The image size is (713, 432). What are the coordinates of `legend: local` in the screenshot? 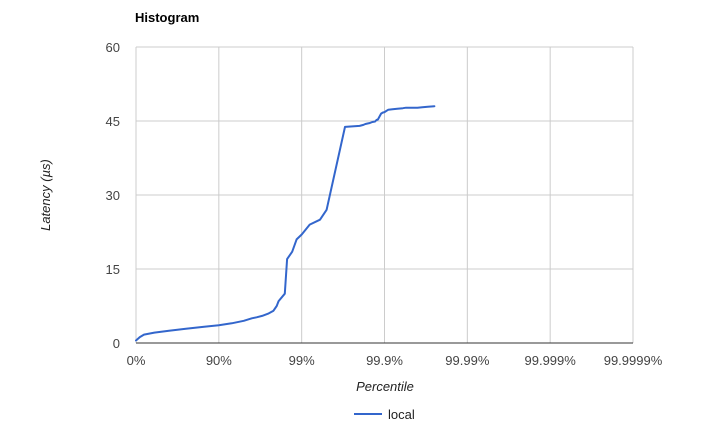 It's located at (384, 414).